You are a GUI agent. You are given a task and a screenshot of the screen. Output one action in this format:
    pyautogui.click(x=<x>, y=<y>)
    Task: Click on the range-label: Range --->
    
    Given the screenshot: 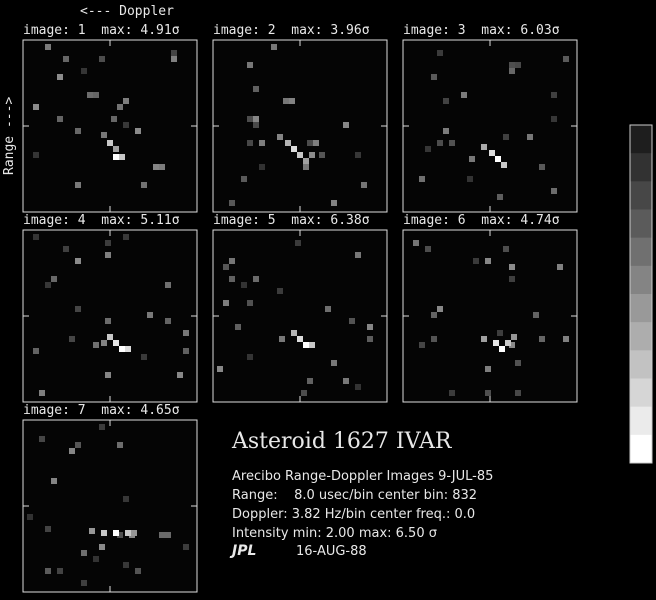 What is the action you would take?
    pyautogui.click(x=9, y=136)
    